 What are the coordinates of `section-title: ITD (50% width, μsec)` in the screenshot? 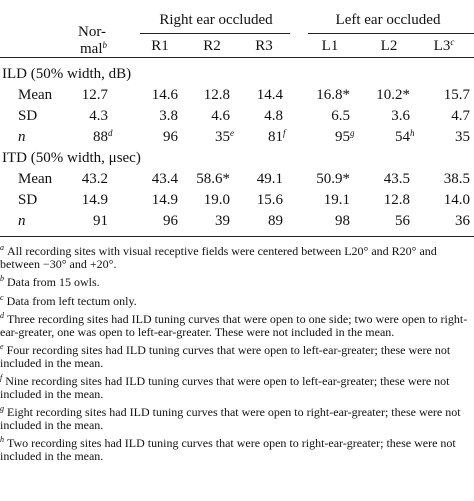 It's located at (71, 158).